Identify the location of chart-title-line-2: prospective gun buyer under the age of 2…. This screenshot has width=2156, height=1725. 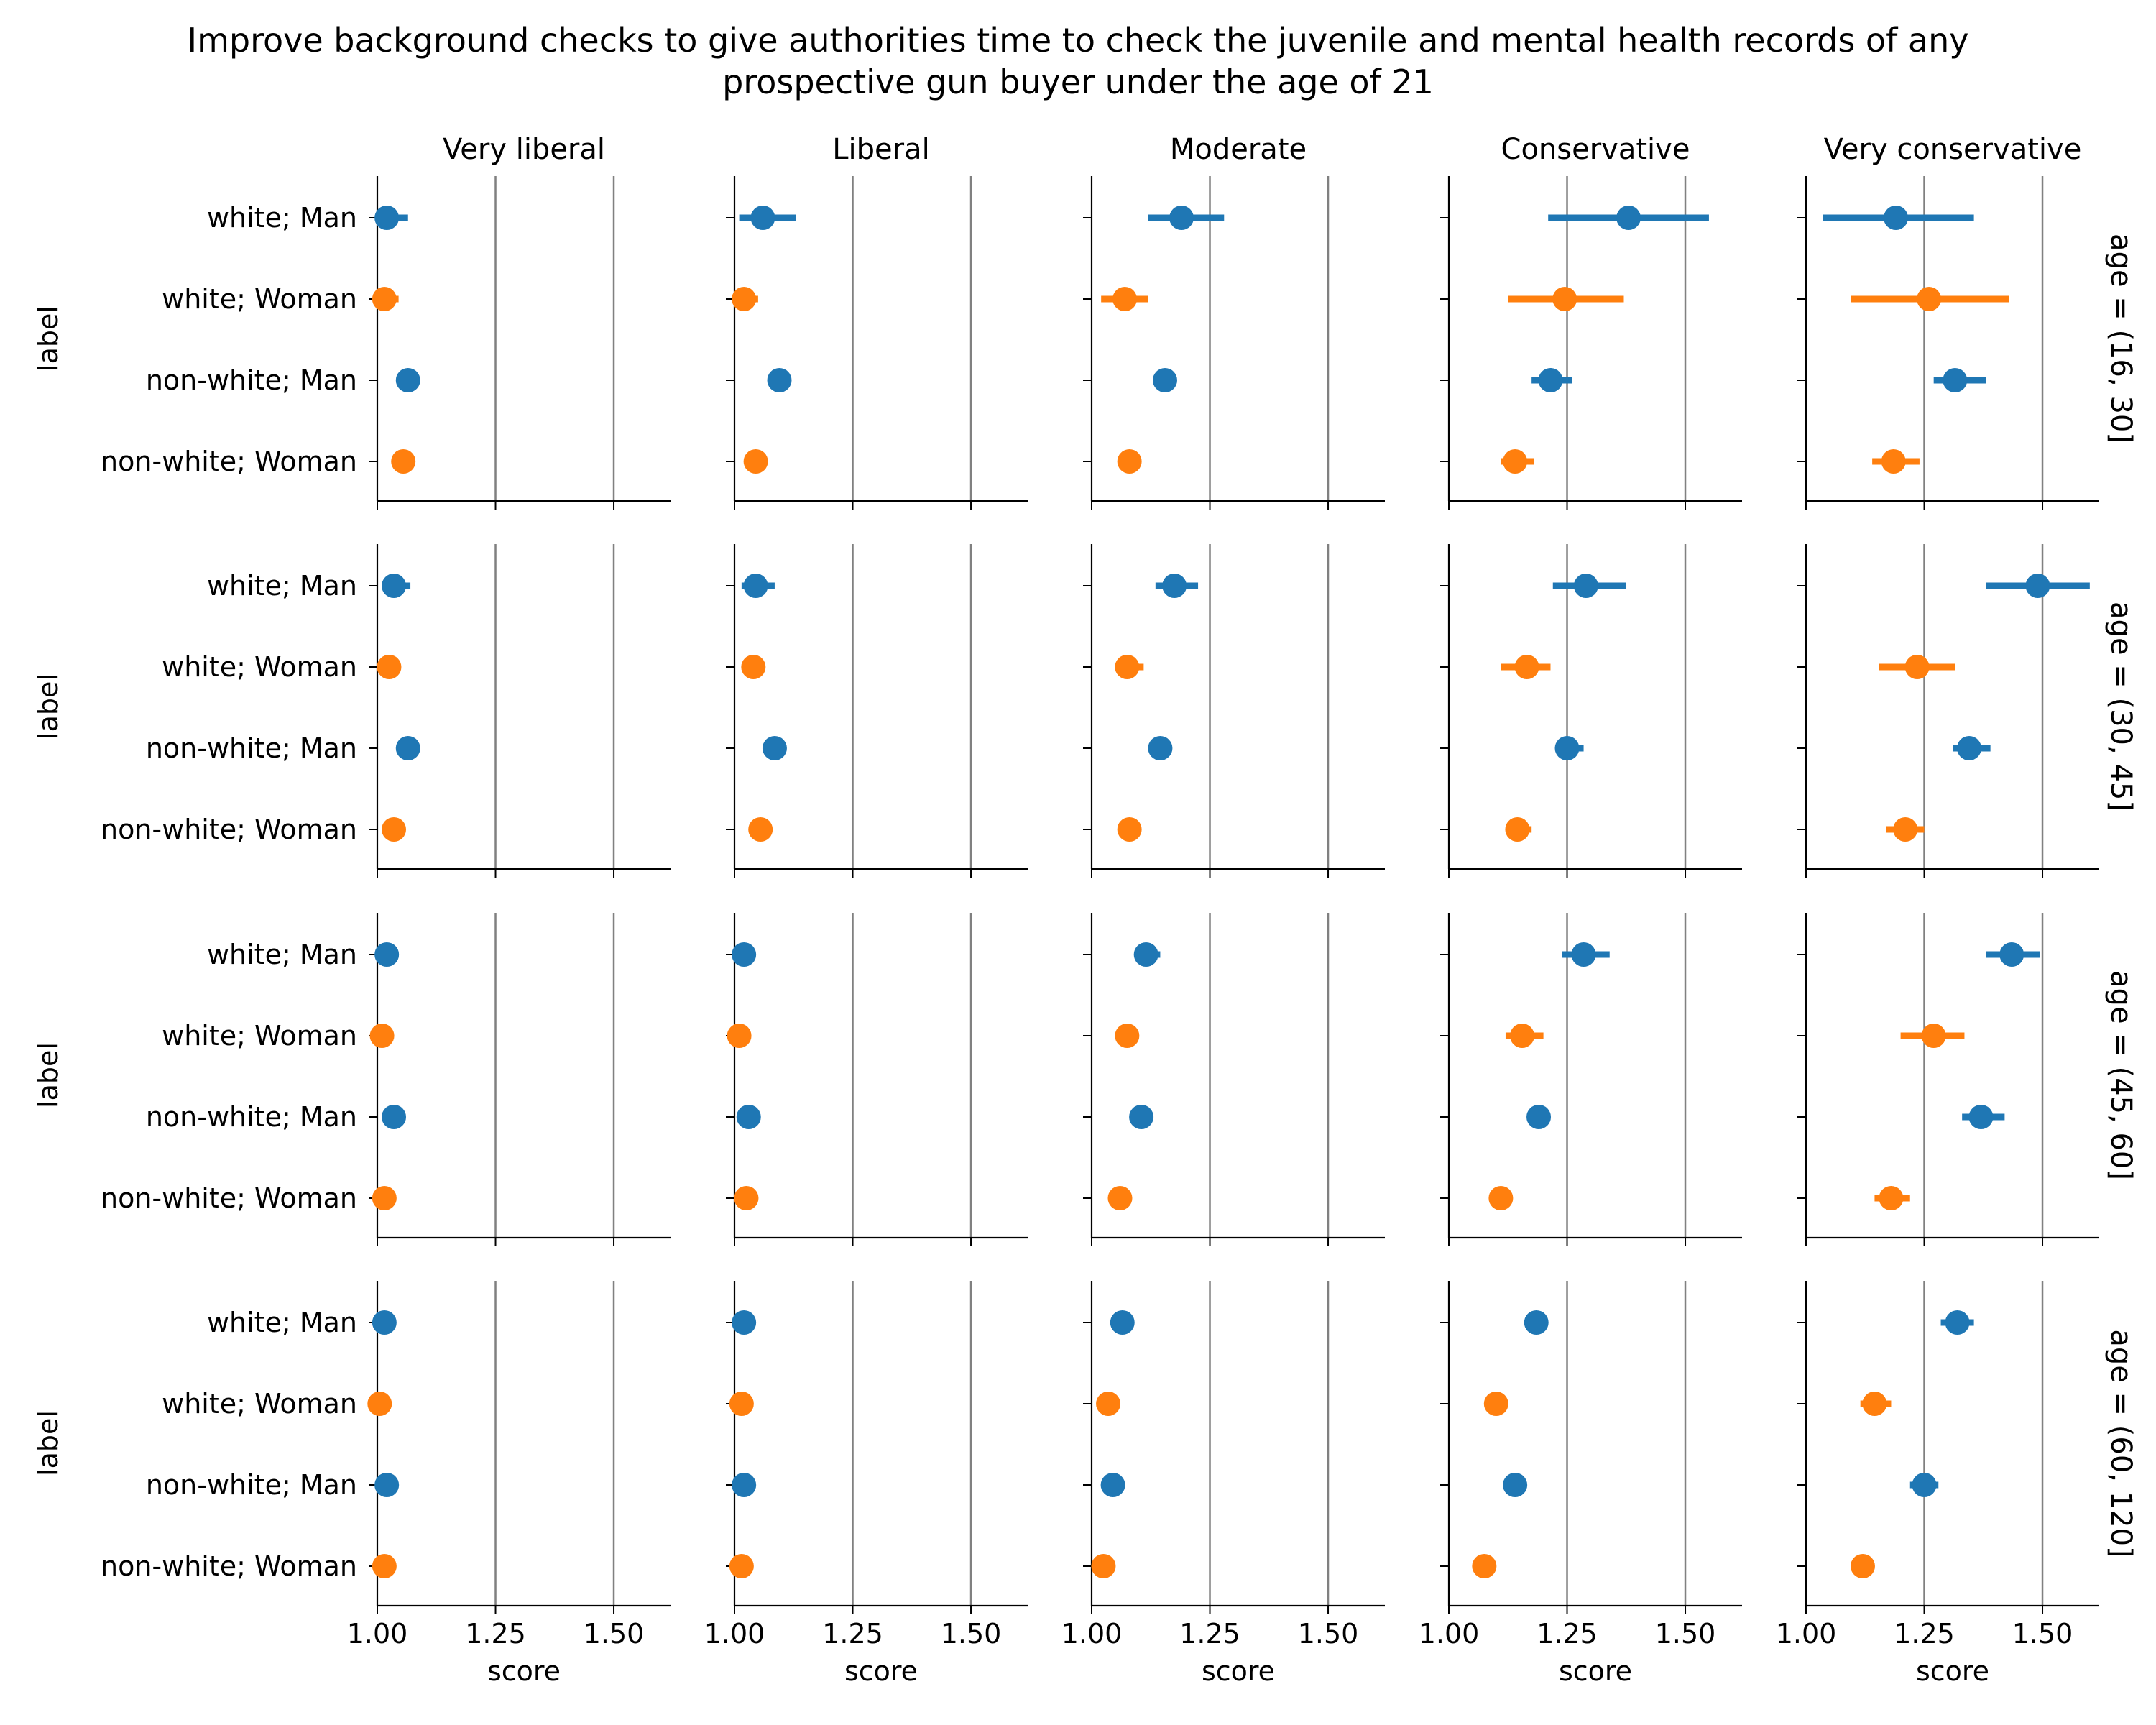
(1078, 82).